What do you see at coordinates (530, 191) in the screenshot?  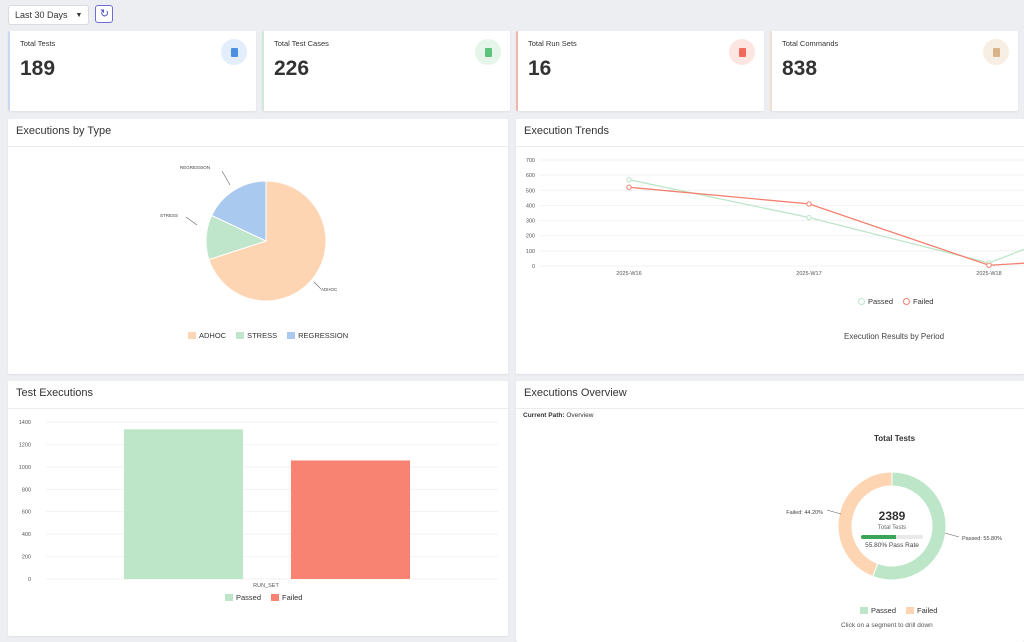 I see `y-tick-label: 500` at bounding box center [530, 191].